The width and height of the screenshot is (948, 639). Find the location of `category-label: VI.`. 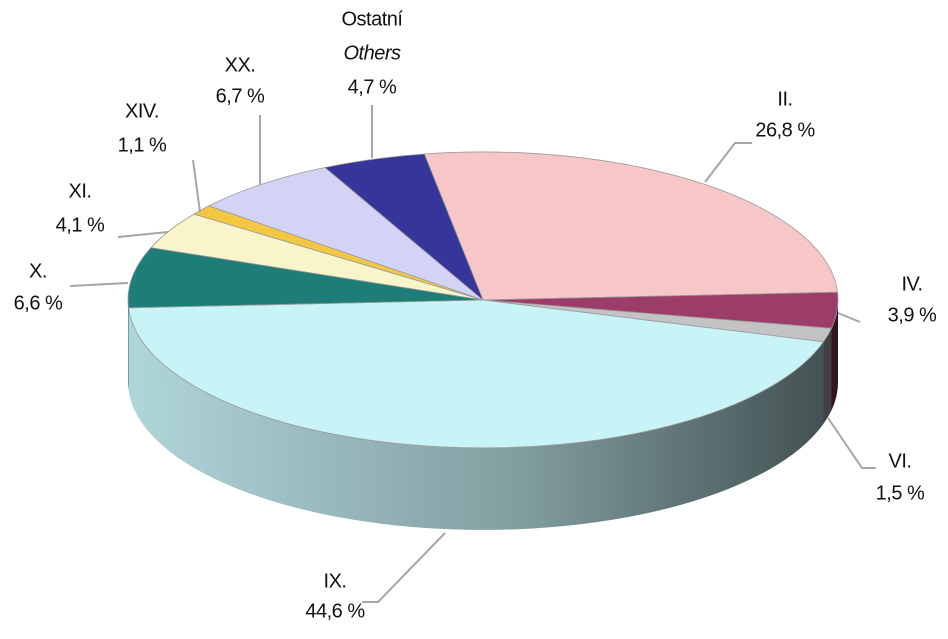

category-label: VI. is located at coordinates (900, 461).